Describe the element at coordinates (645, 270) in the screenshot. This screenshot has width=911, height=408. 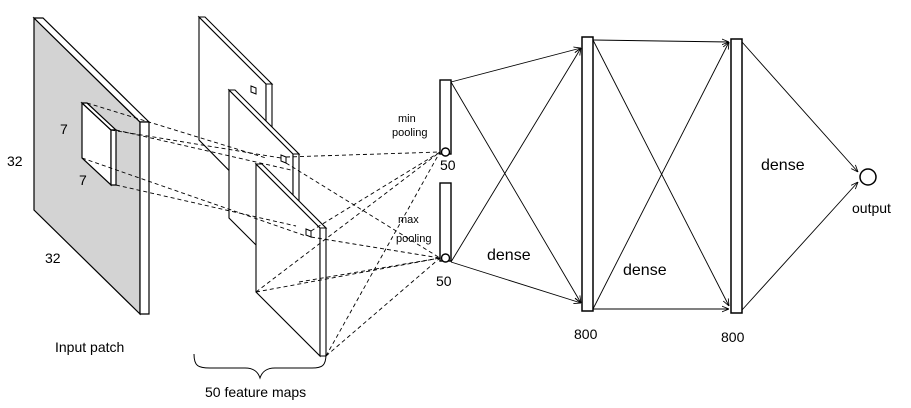
I see `dense-label-2: dense` at that location.